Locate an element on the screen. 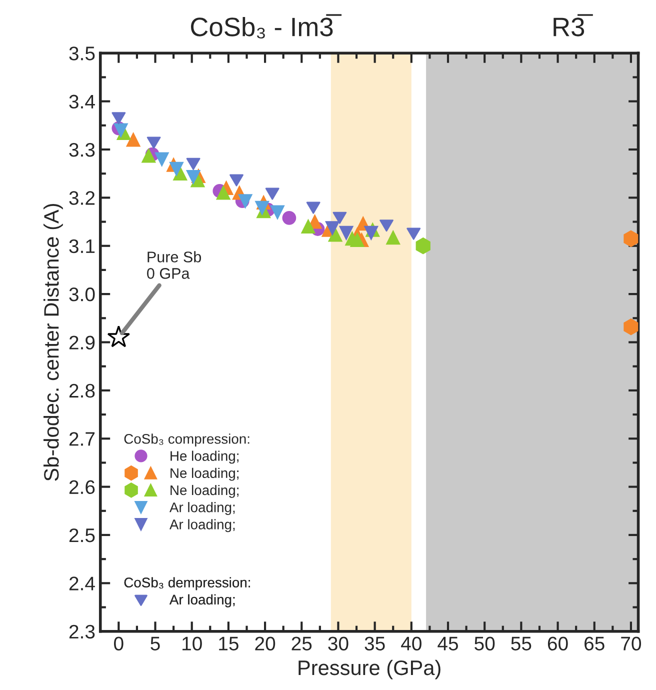  x-axis-title: Pressure (GPa) is located at coordinates (369, 670).